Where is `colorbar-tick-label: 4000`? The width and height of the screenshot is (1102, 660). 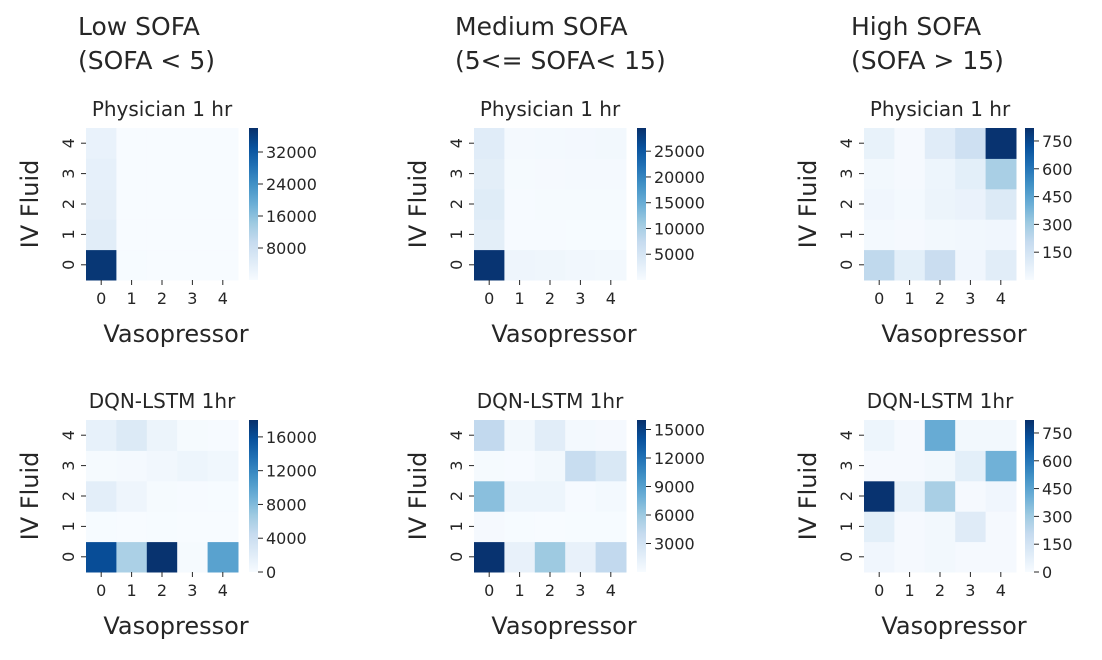
colorbar-tick-label: 4000 is located at coordinates (286, 538).